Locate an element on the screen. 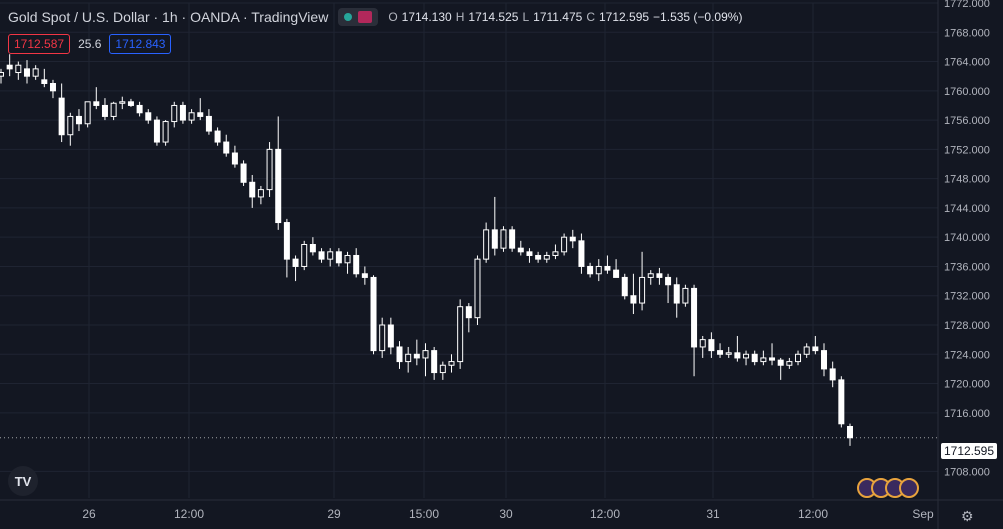 The image size is (1003, 529). event-flags is located at coordinates (888, 488).